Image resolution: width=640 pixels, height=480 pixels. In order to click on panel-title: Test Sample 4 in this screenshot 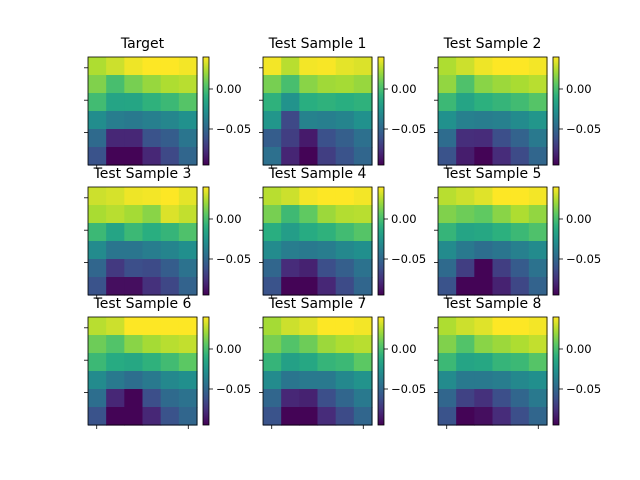, I will do `click(317, 174)`.